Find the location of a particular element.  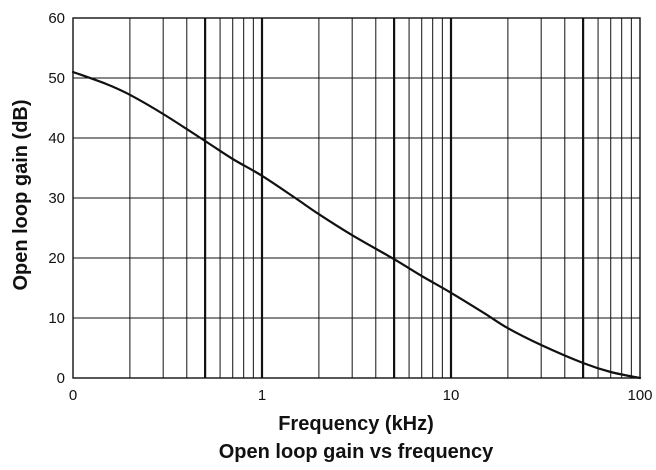

x-axis-title: Frequency (kHz) is located at coordinates (356, 424).